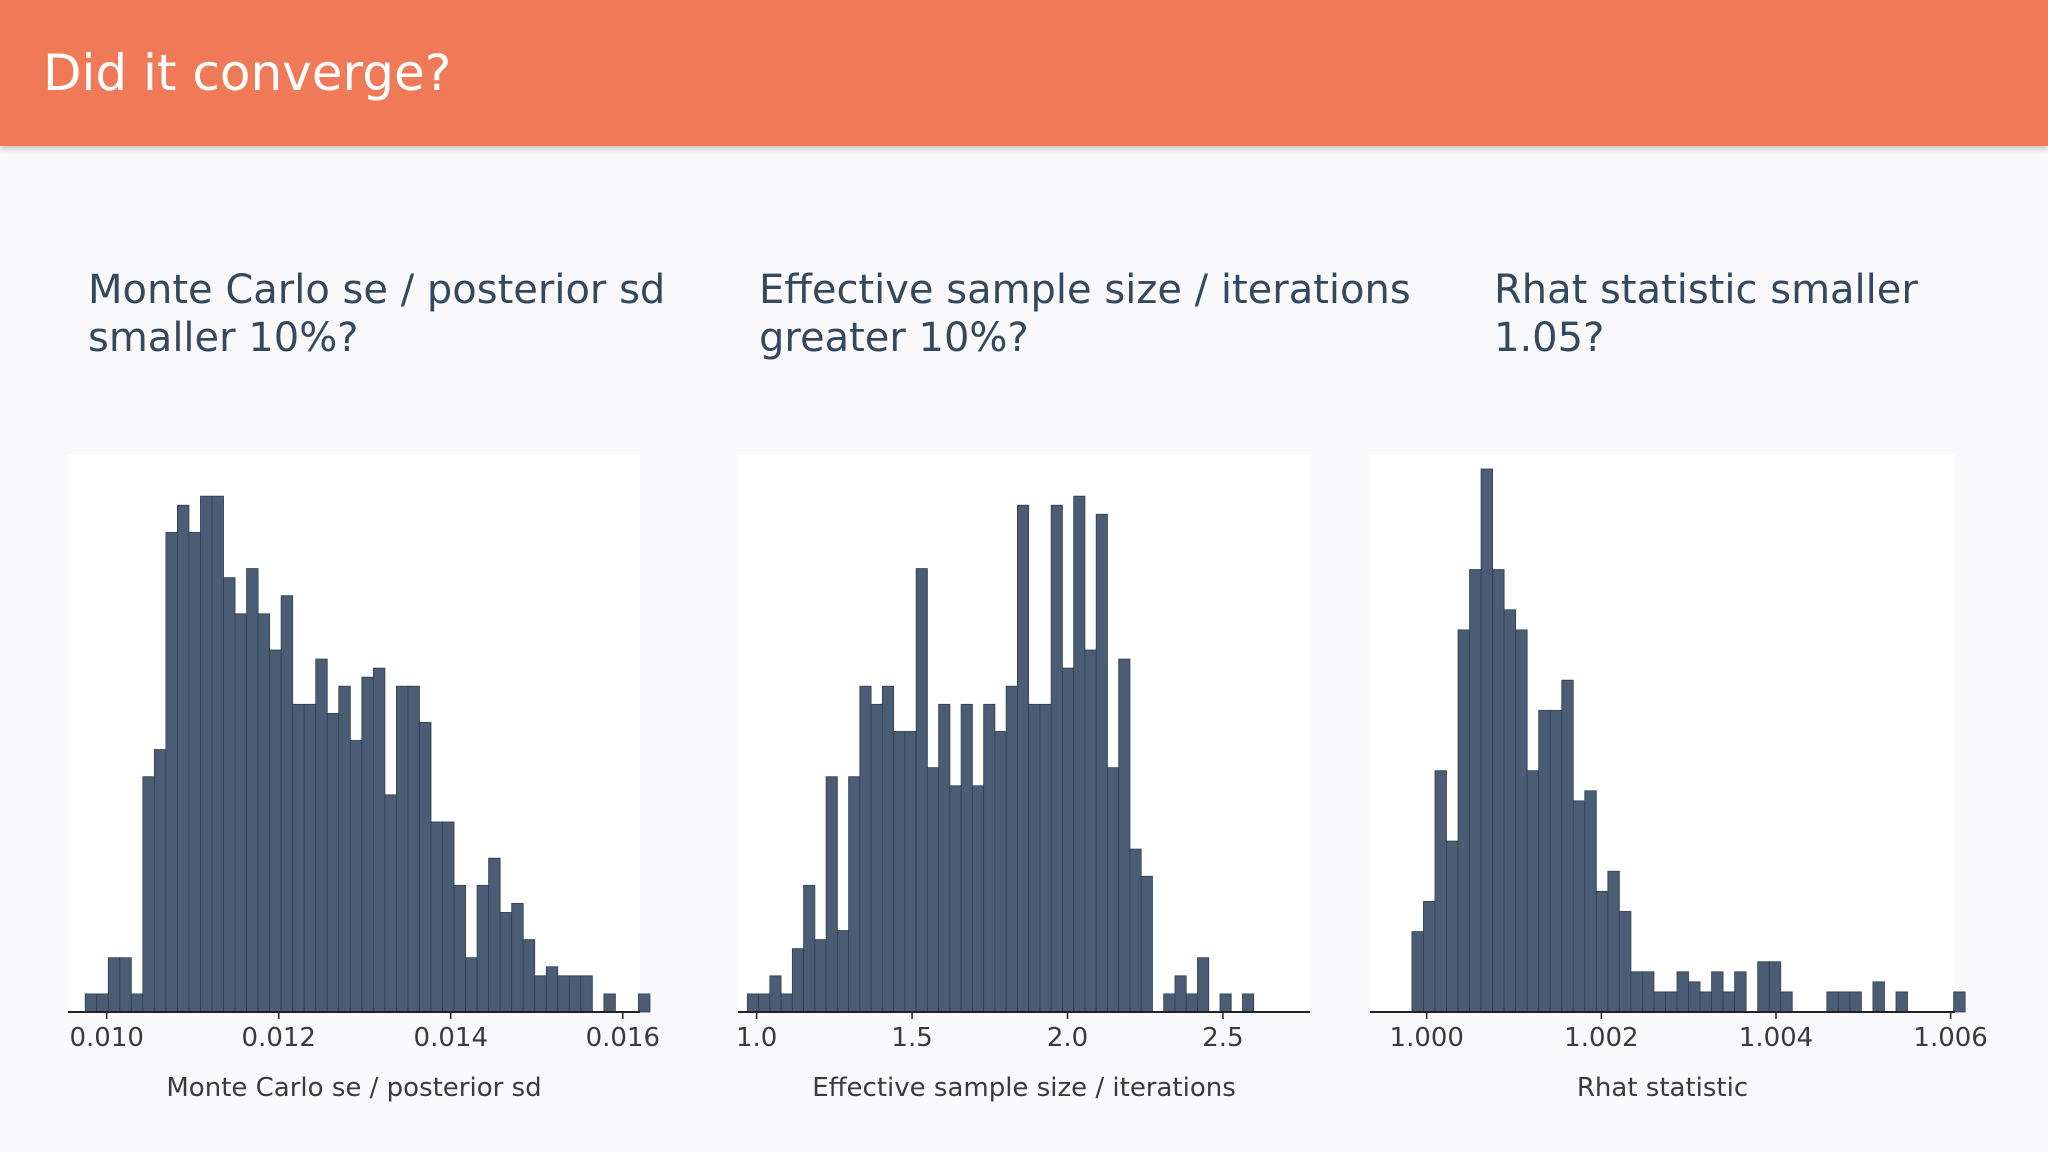 The height and width of the screenshot is (1152, 2048). What do you see at coordinates (1776, 1038) in the screenshot?
I see `x-tick-label: 1.004` at bounding box center [1776, 1038].